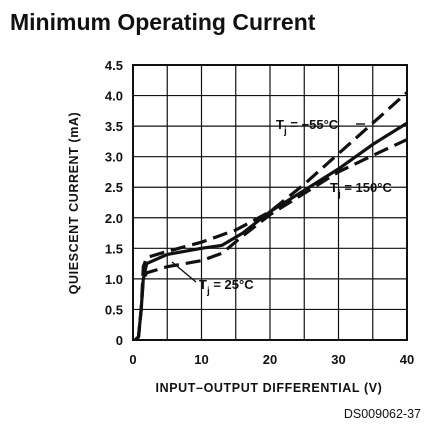 The image size is (441, 428). Describe the element at coordinates (114, 157) in the screenshot. I see `y-tick-label: 3.0` at that location.